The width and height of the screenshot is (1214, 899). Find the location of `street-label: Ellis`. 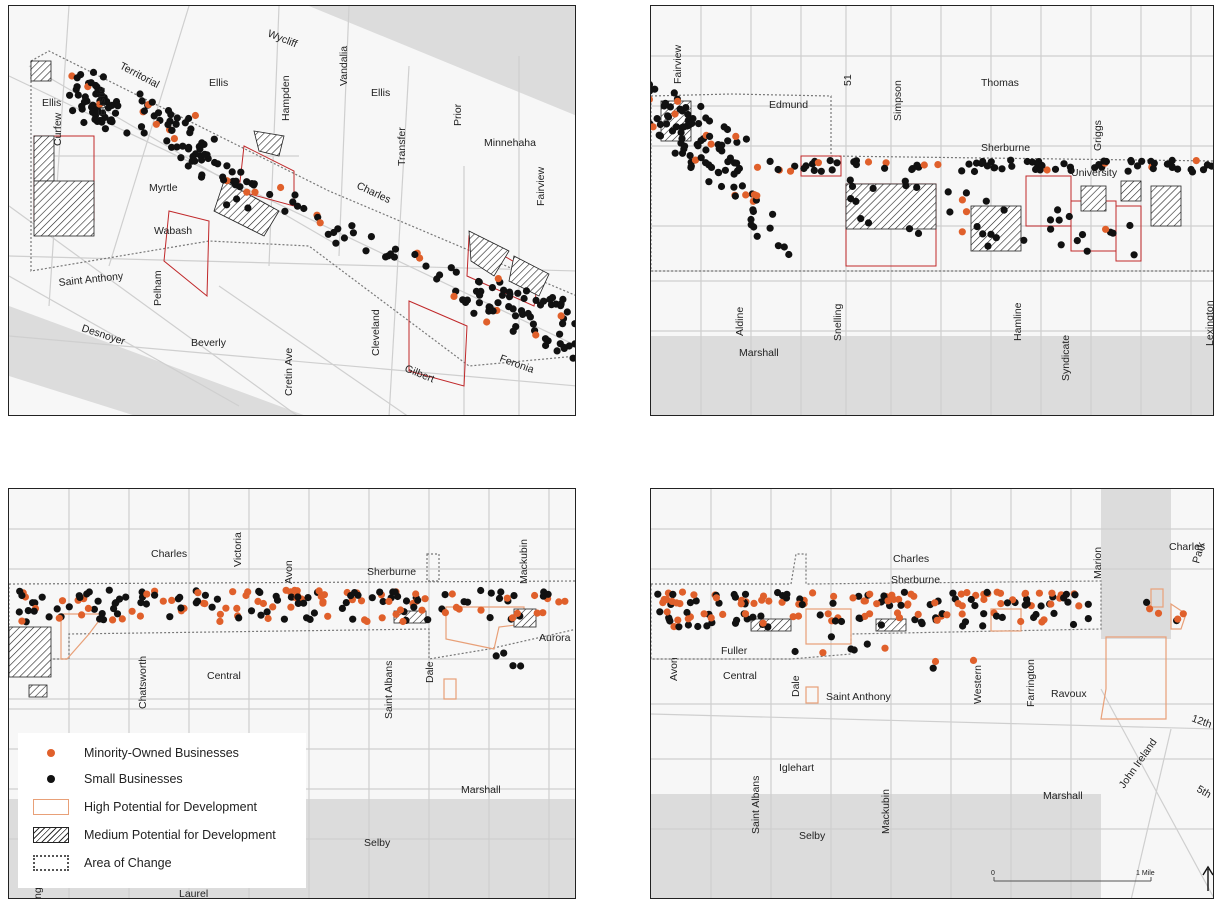

street-label: Ellis is located at coordinates (51, 103).